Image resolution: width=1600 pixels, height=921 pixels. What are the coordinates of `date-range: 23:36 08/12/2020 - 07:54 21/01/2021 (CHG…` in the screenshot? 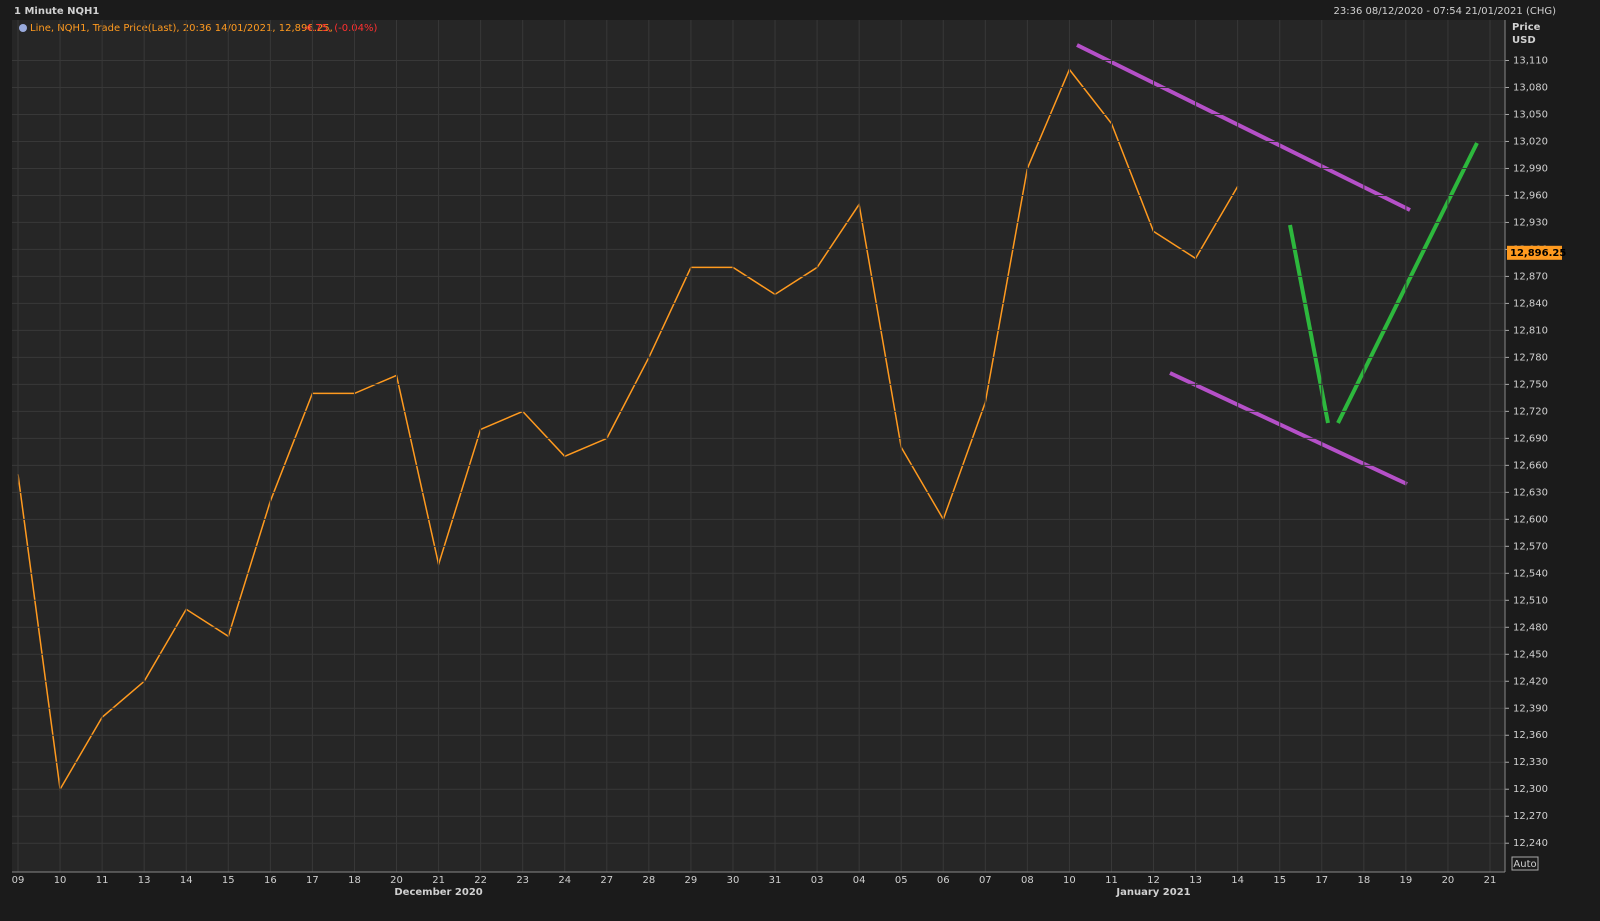 It's located at (1445, 11).